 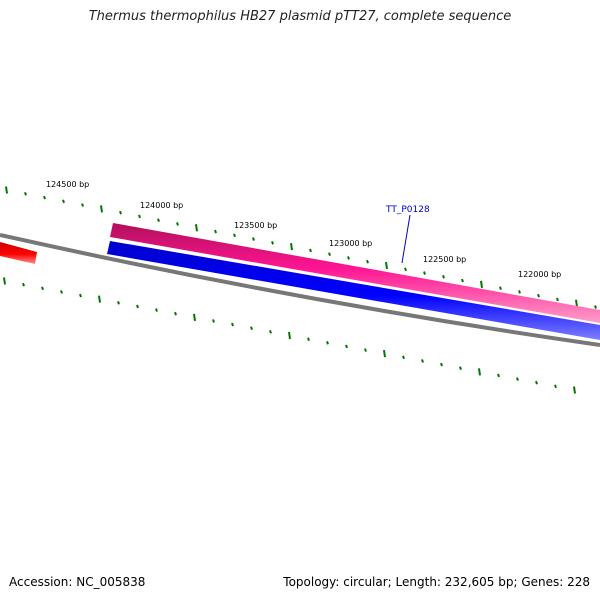 I want to click on gene-label-leader, so click(x=406, y=239).